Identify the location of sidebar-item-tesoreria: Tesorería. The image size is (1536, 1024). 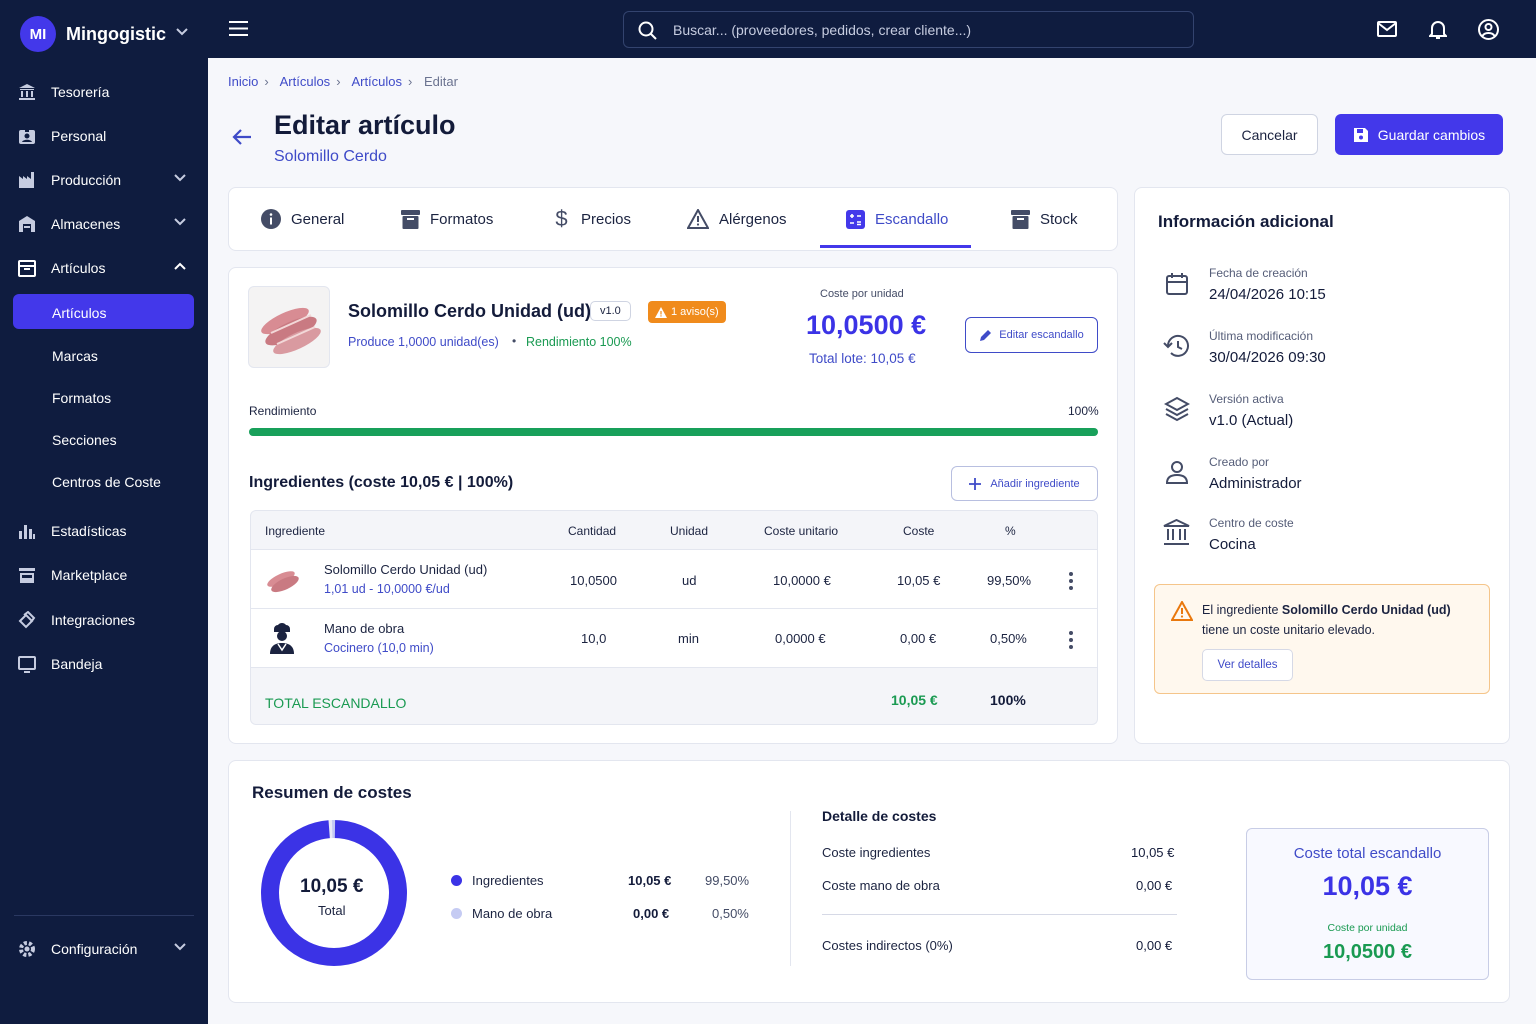
(104, 92).